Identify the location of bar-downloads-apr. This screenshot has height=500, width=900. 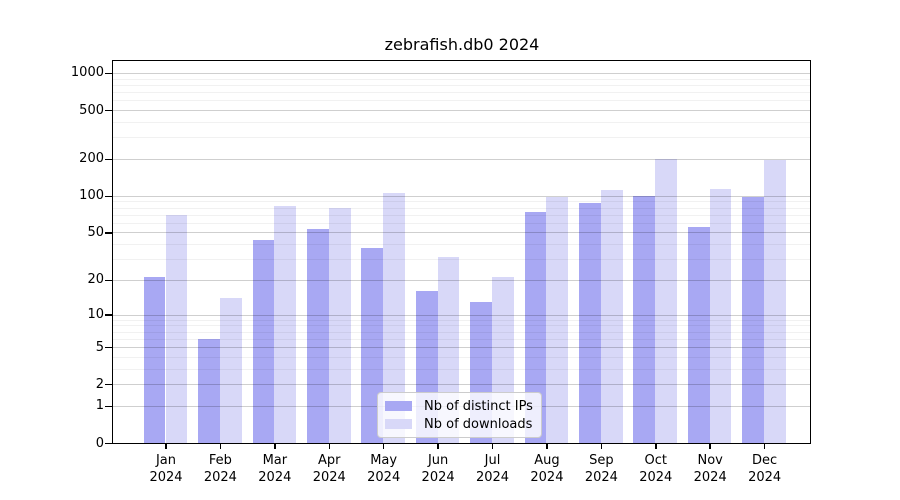
(339, 325).